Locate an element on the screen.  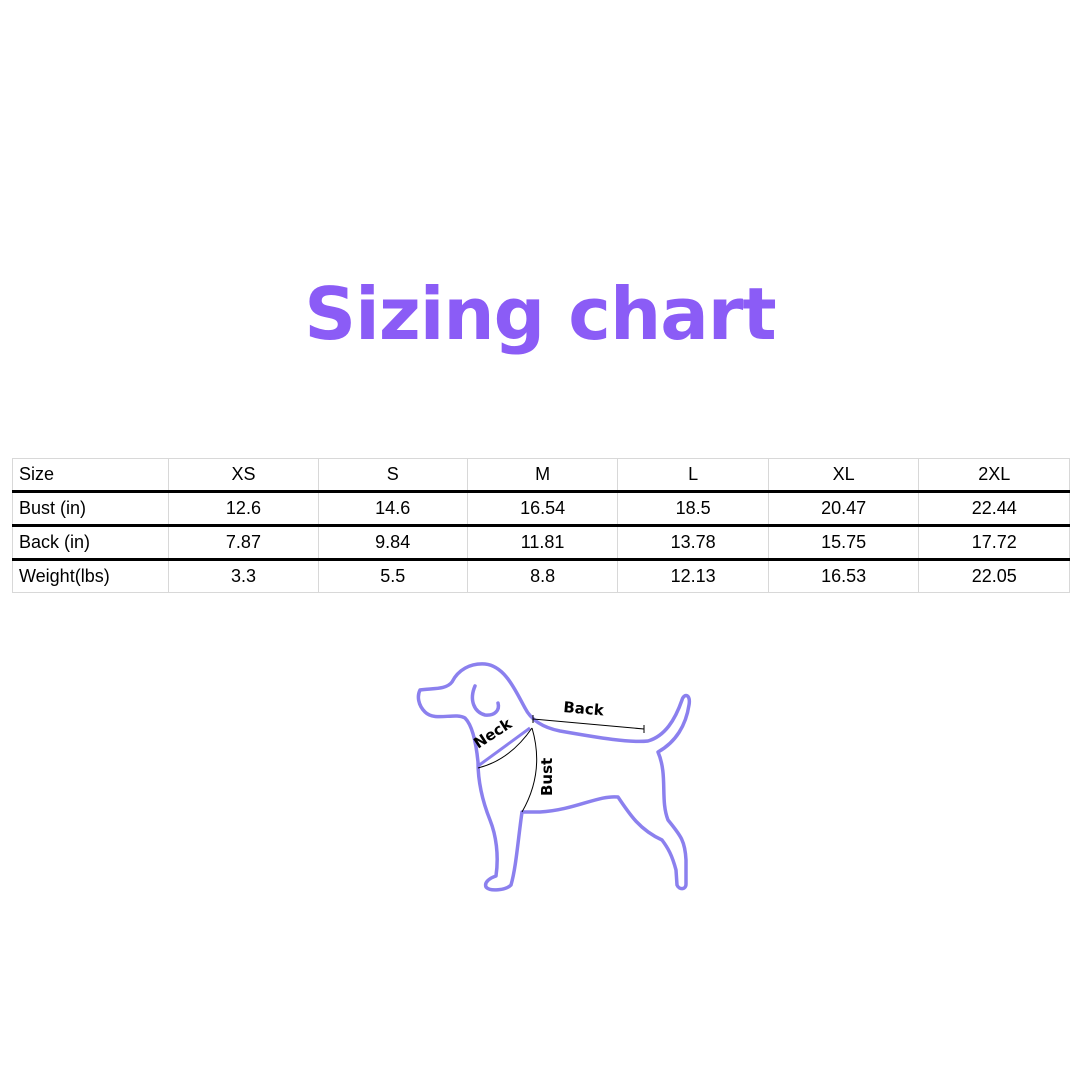
header-cell: 2XL is located at coordinates (994, 475).